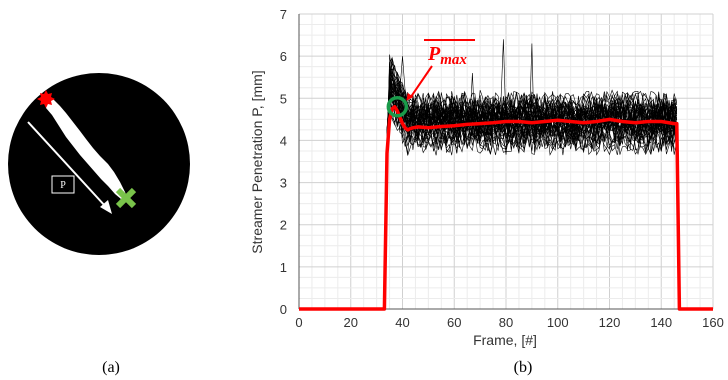  Describe the element at coordinates (713, 322) in the screenshot. I see `x-tick-label: 160` at that location.